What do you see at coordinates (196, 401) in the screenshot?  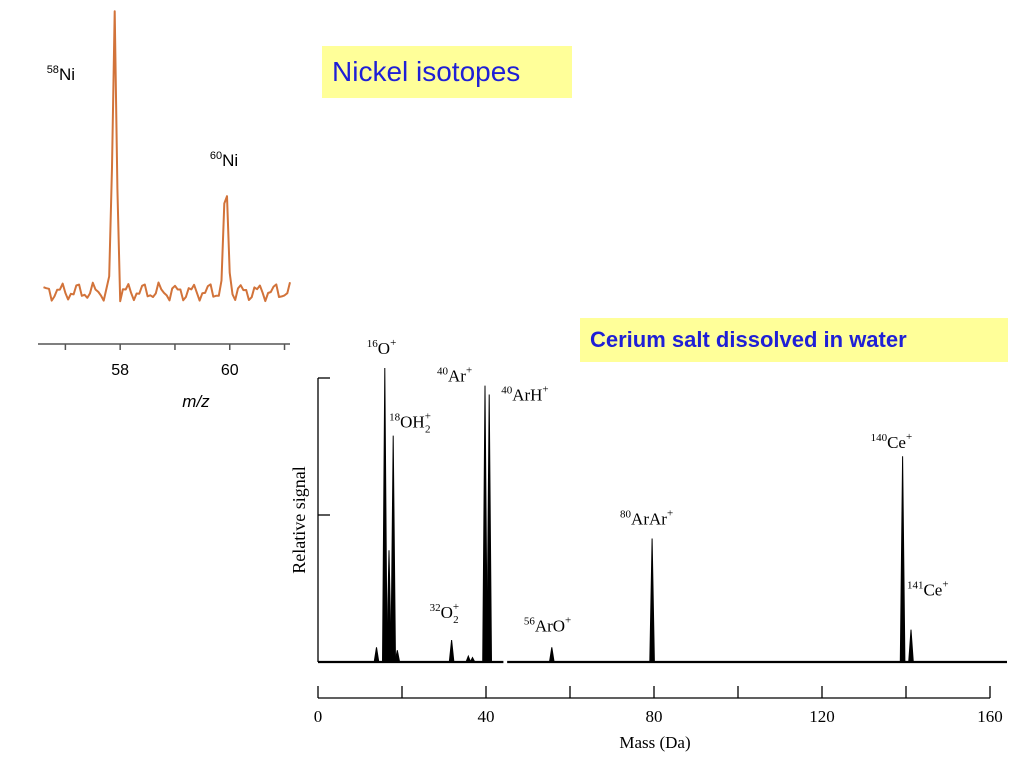 I see `nickel-x-axis-label: m/z` at bounding box center [196, 401].